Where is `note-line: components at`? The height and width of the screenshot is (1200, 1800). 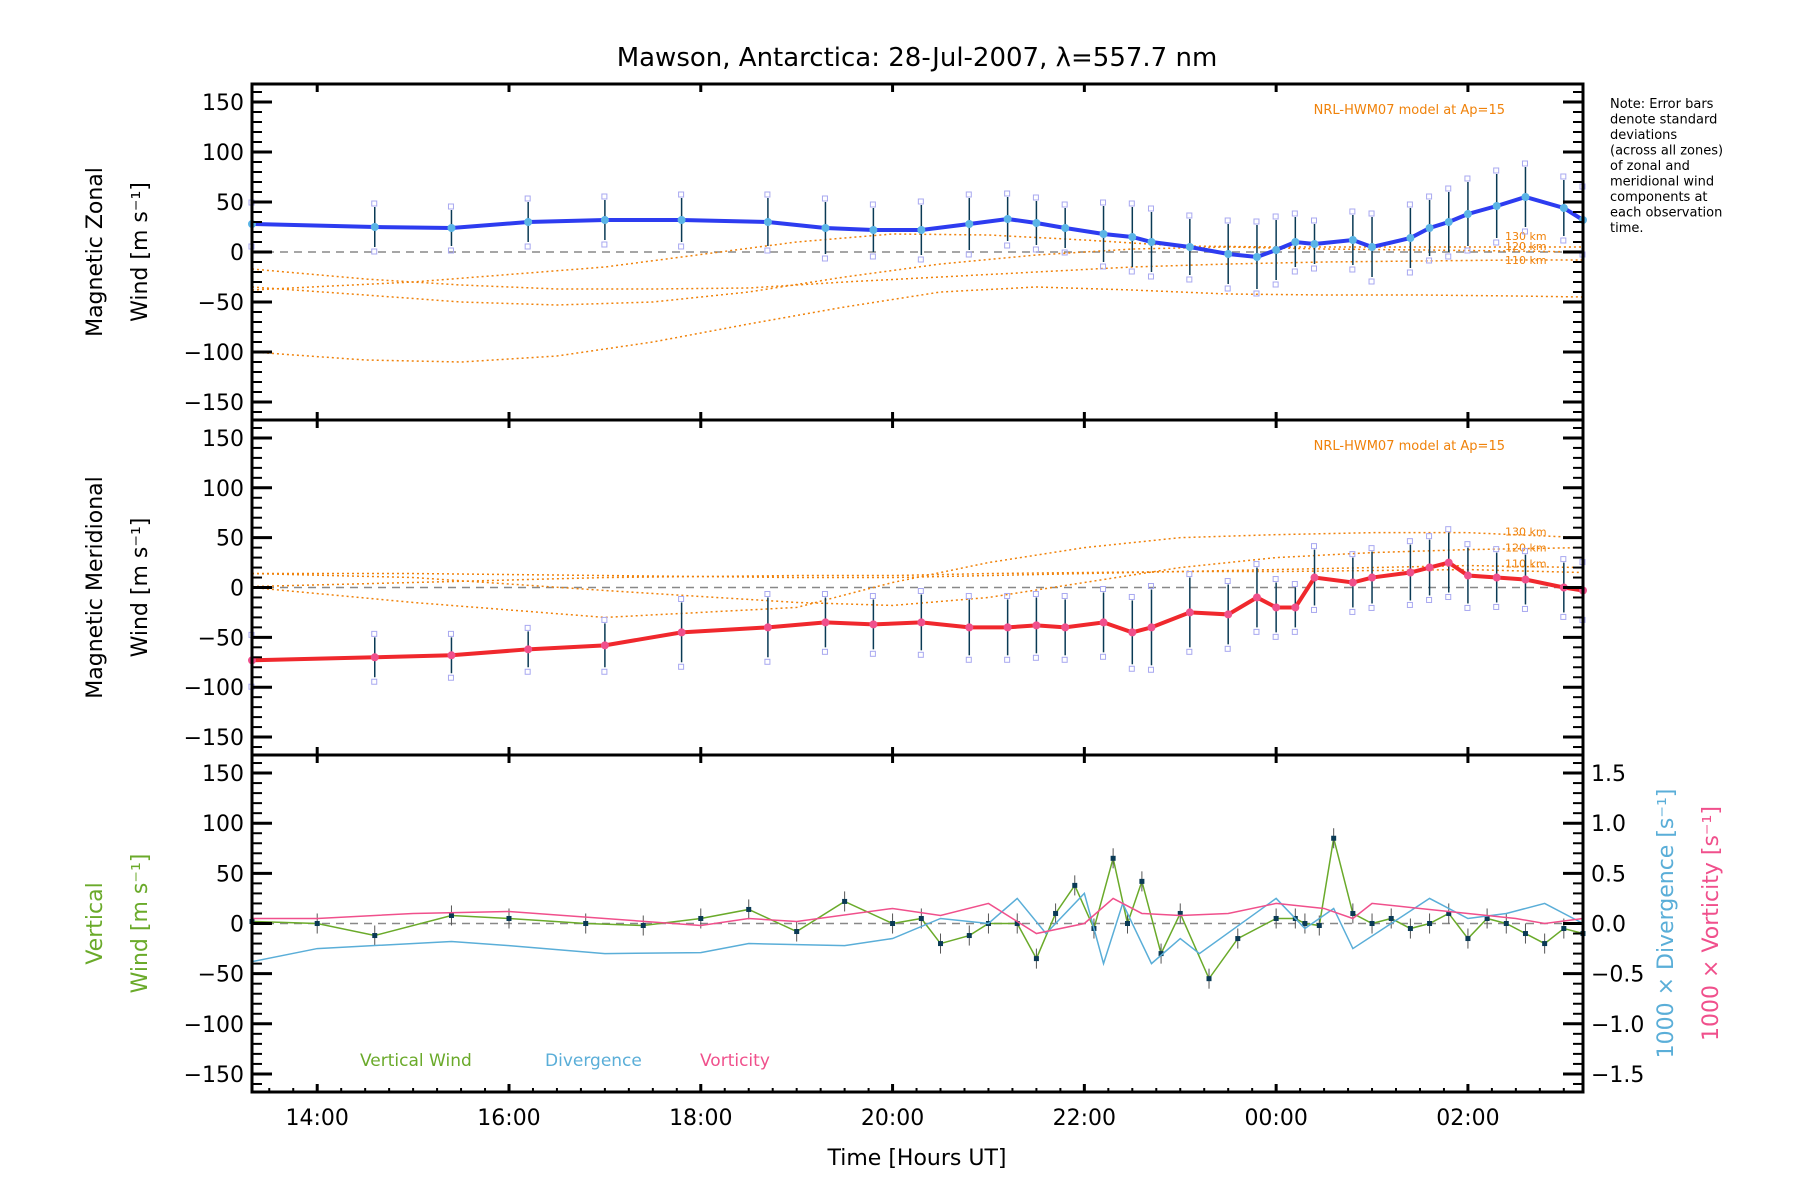 note-line: components at is located at coordinates (1659, 197).